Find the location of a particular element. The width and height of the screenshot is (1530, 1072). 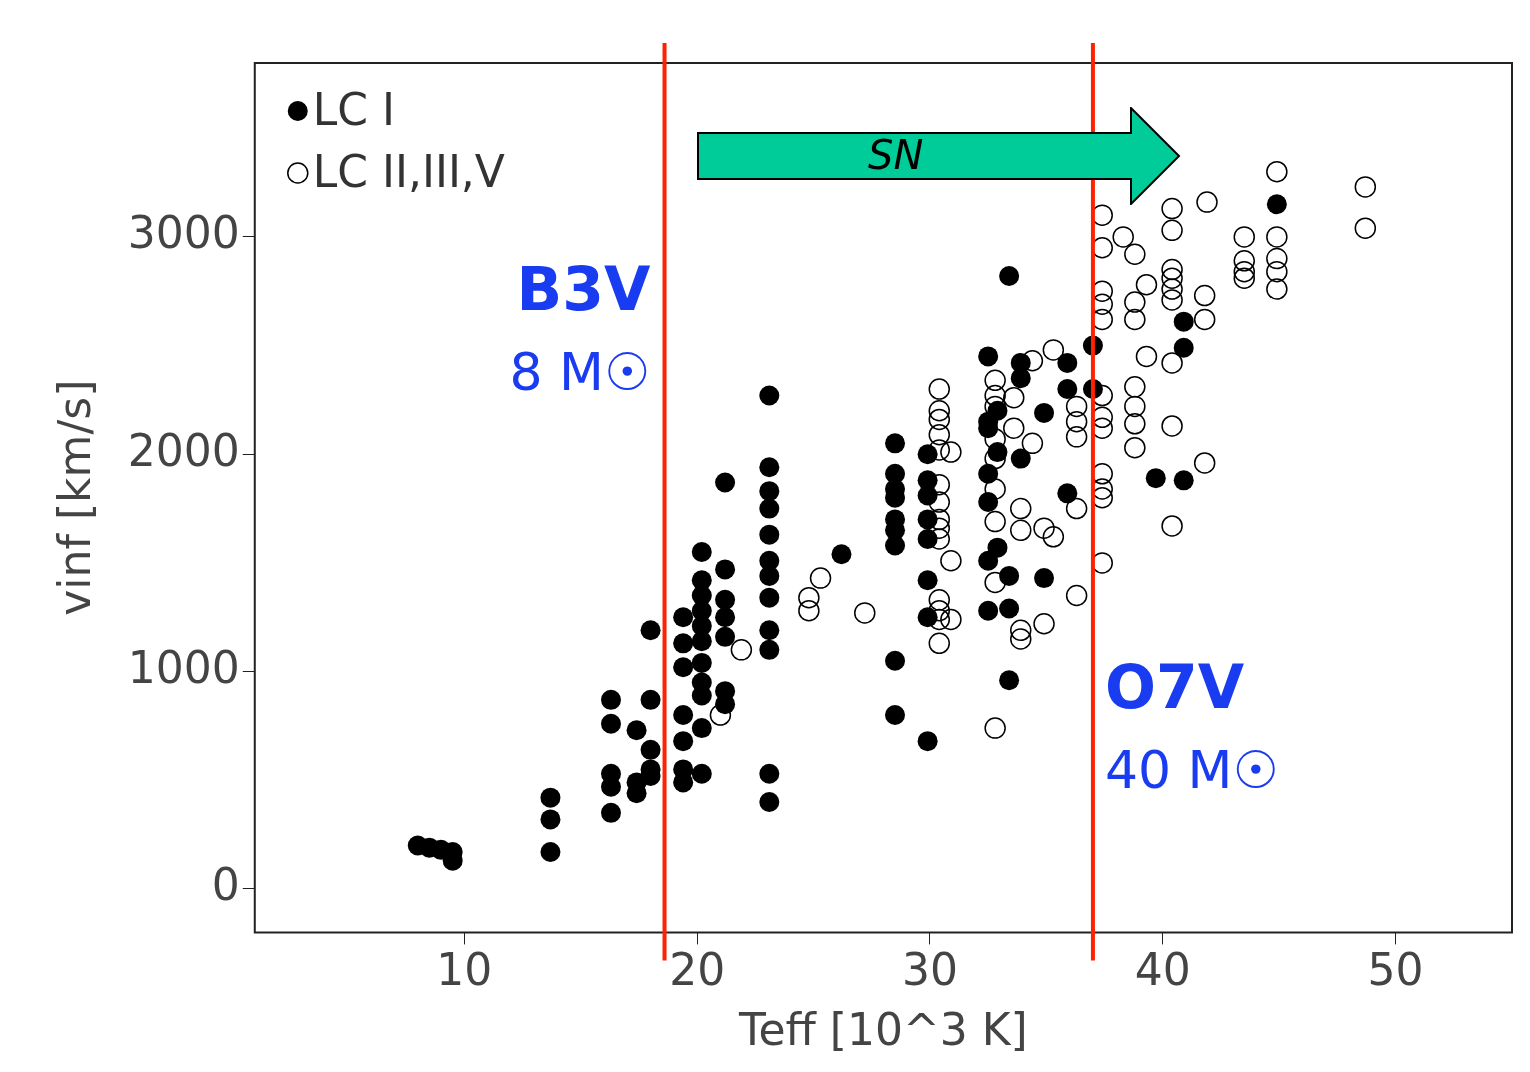

x-tick-label: 50 is located at coordinates (1395, 970).